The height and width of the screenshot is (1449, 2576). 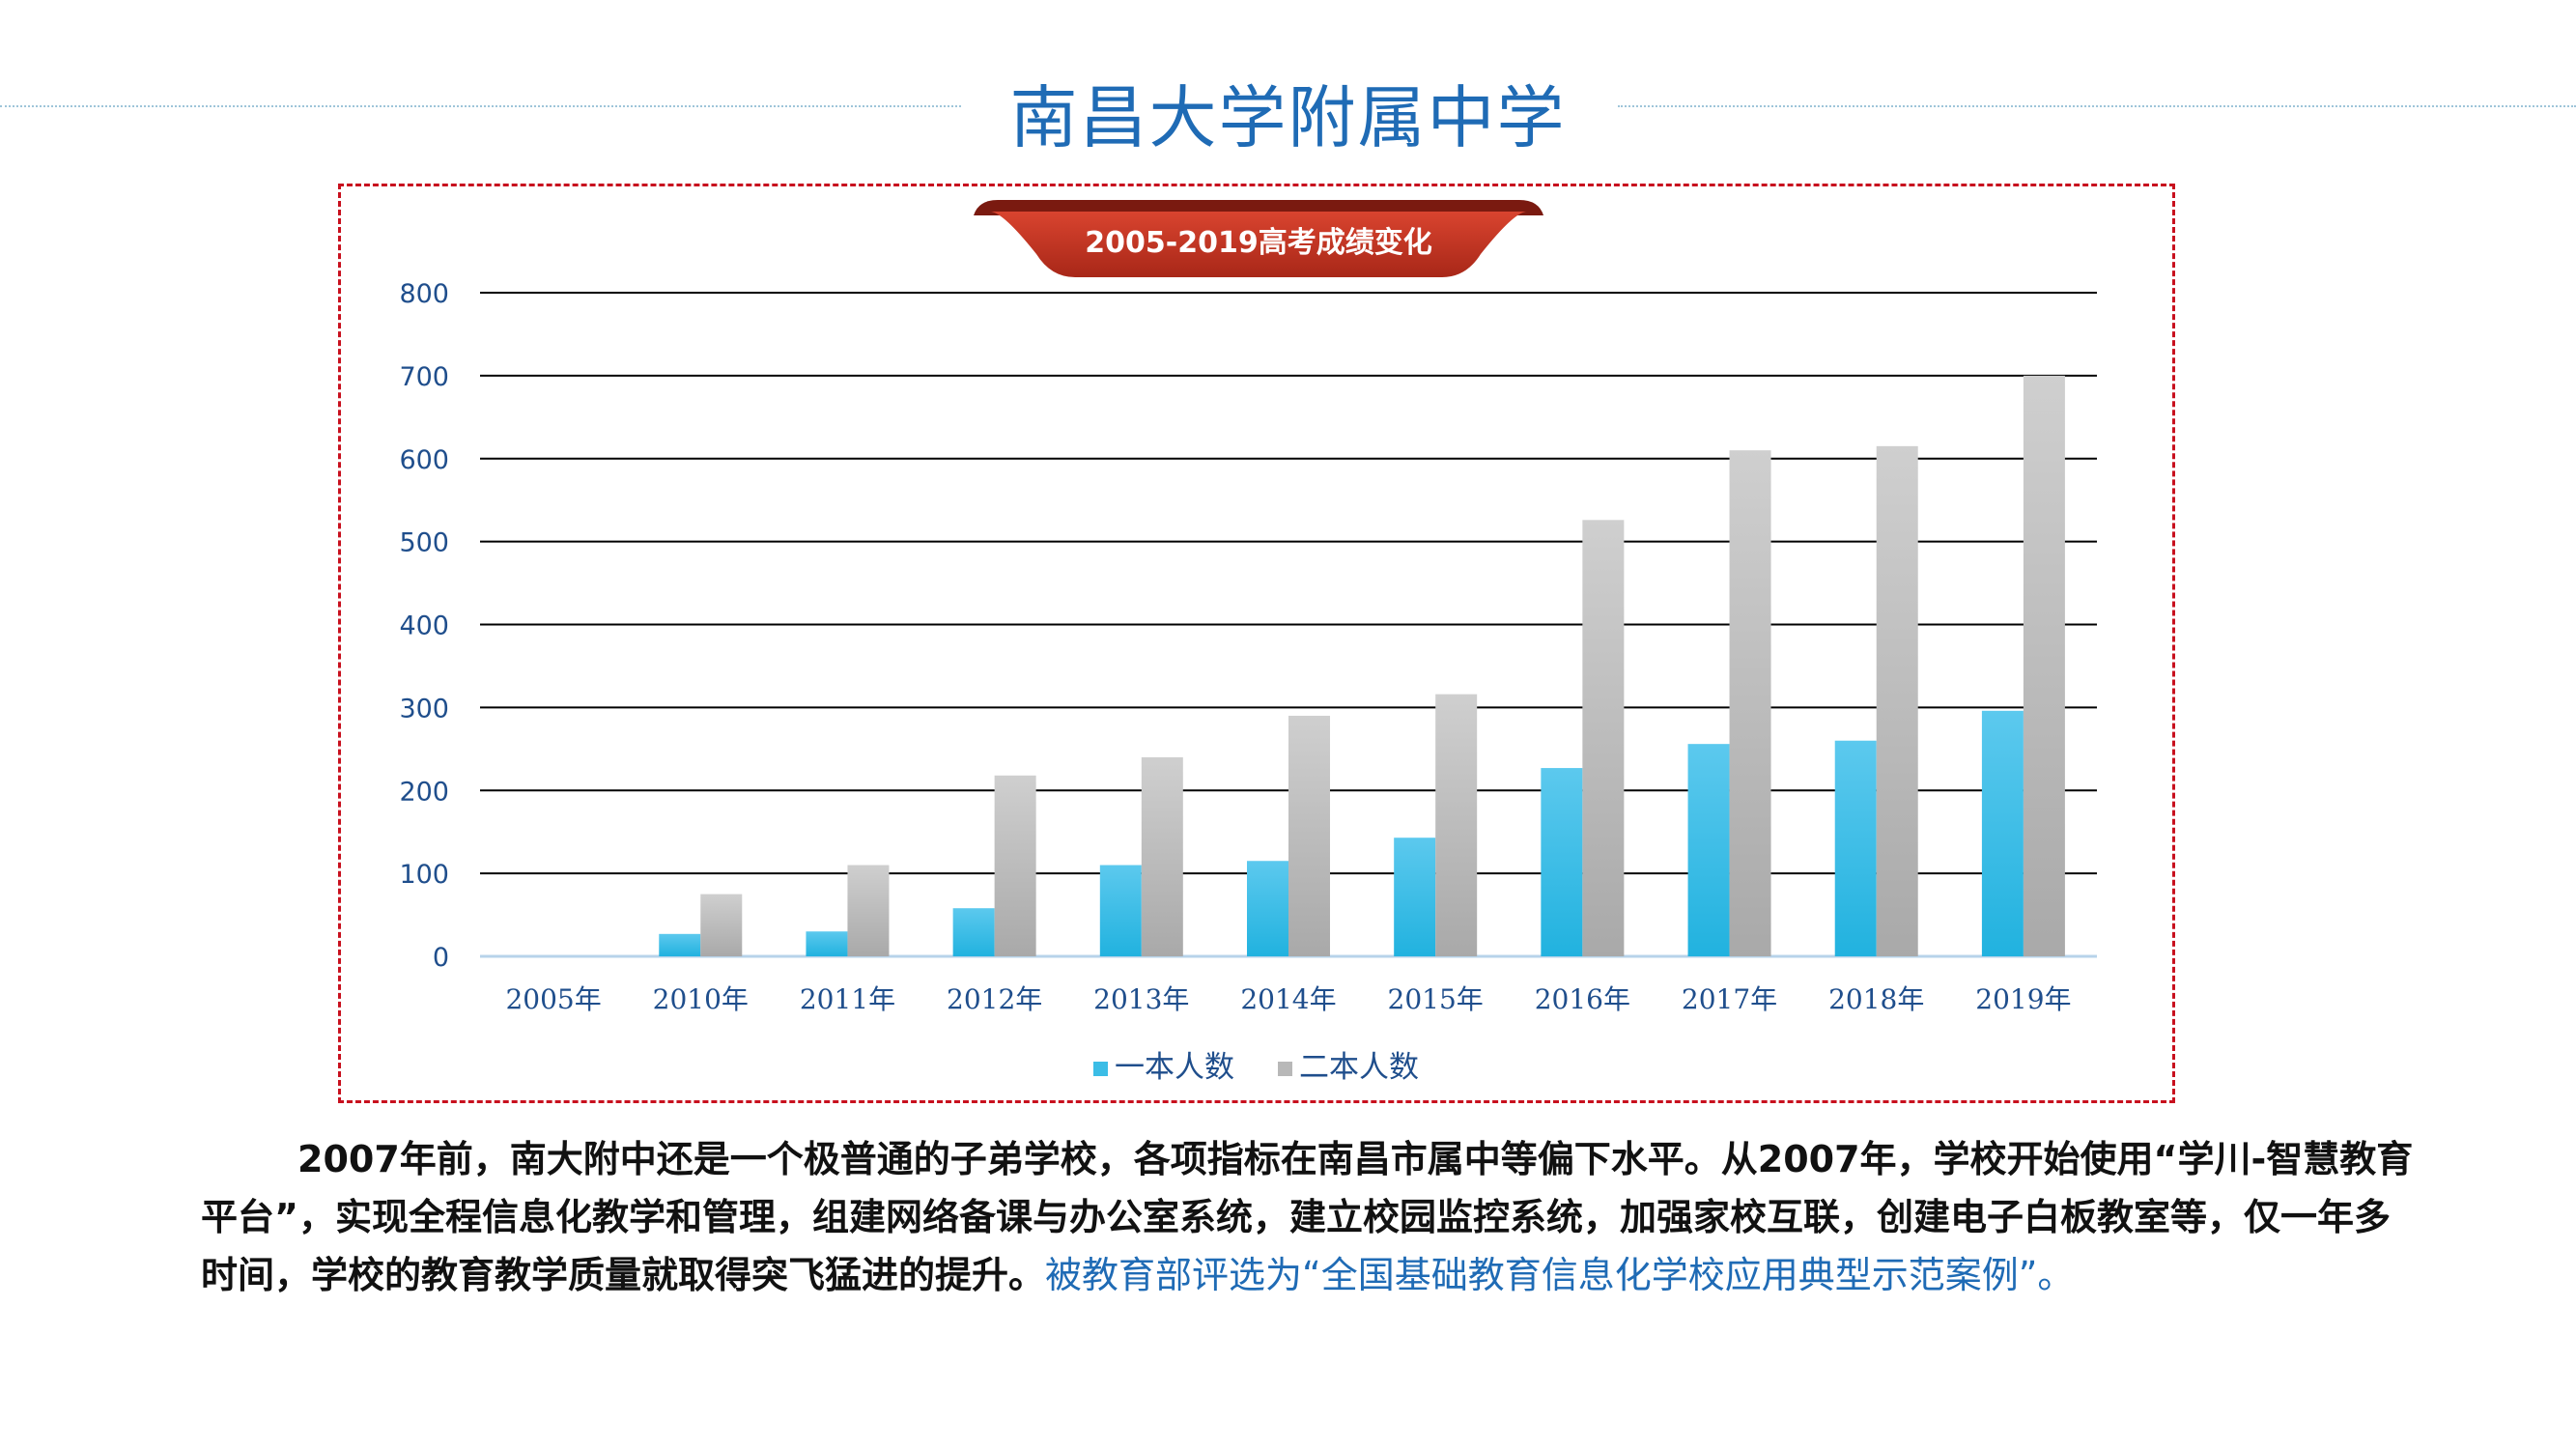 What do you see at coordinates (1288, 117) in the screenshot?
I see `page-title: 南昌大学附属中学` at bounding box center [1288, 117].